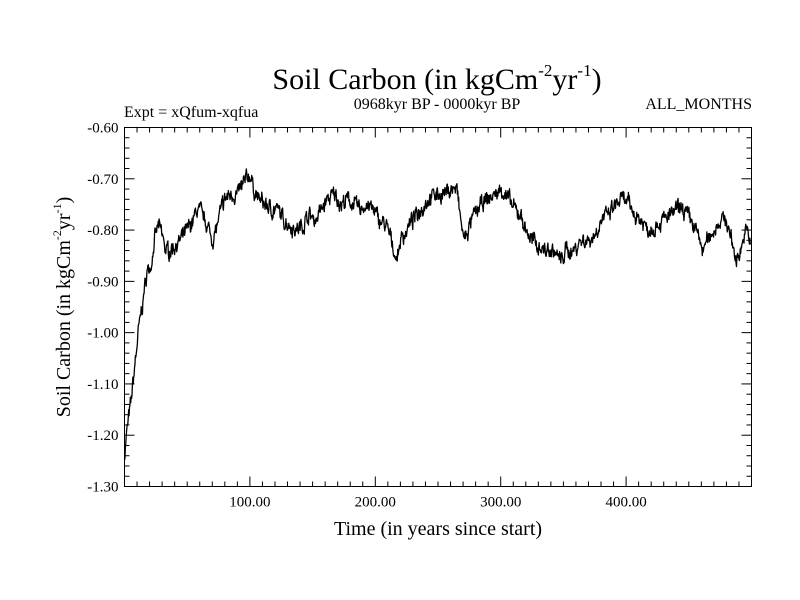 Image resolution: width=800 pixels, height=600 pixels. What do you see at coordinates (597, 79) in the screenshot?
I see `title-text-end: )` at bounding box center [597, 79].